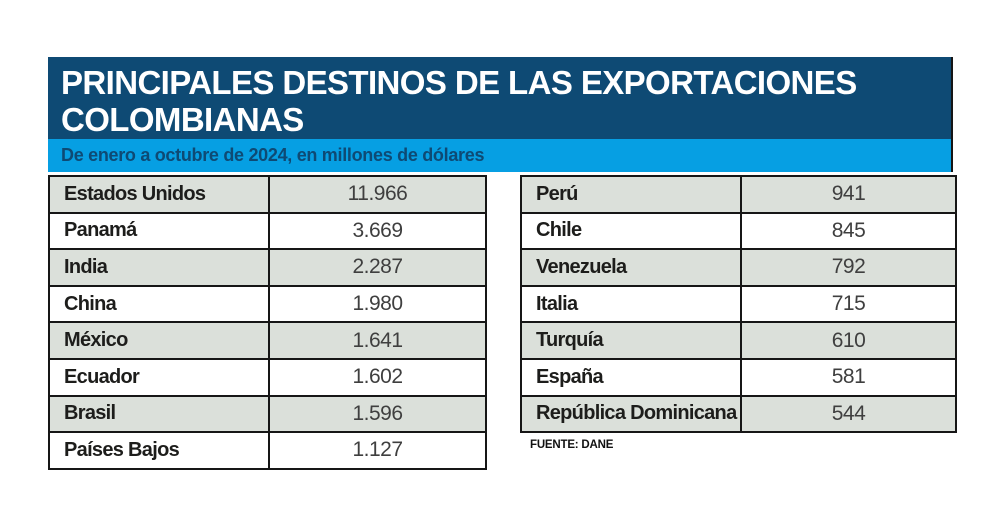 The width and height of the screenshot is (1000, 530). I want to click on country-cell: Chile, so click(632, 231).